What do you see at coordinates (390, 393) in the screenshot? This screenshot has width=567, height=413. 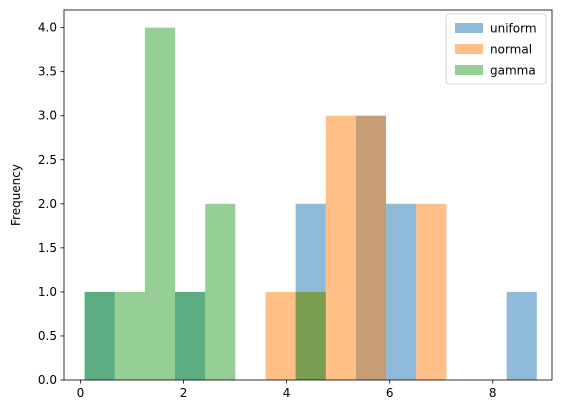 I see `x-tick-label: 6` at bounding box center [390, 393].